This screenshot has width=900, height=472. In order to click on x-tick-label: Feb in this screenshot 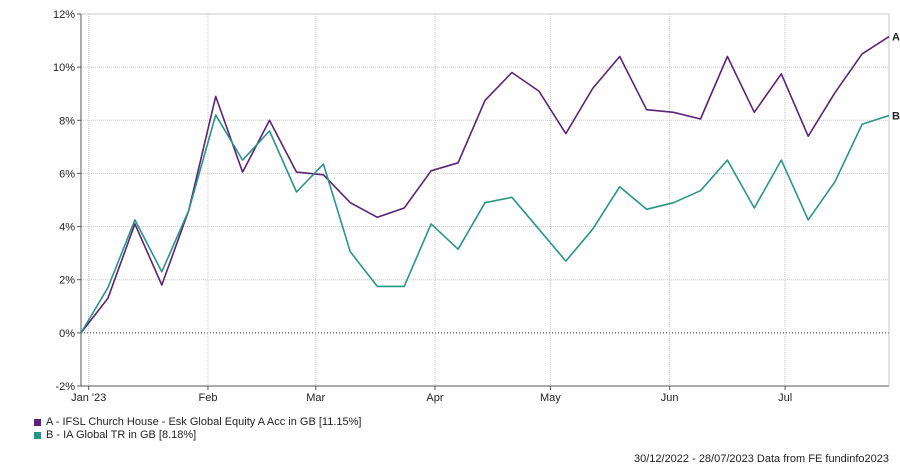, I will do `click(207, 398)`.